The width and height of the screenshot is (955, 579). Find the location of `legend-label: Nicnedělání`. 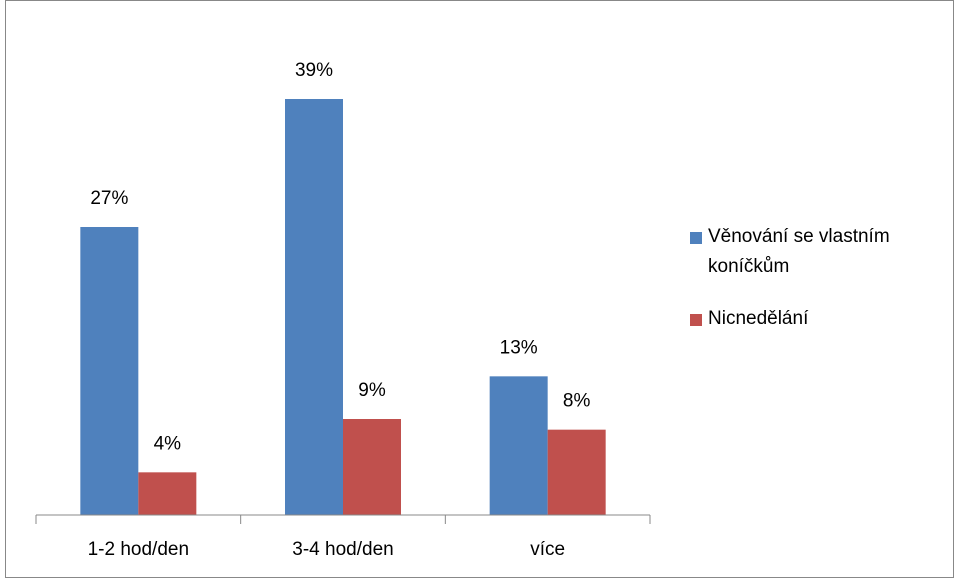

legend-label: Nicnedělání is located at coordinates (758, 318).